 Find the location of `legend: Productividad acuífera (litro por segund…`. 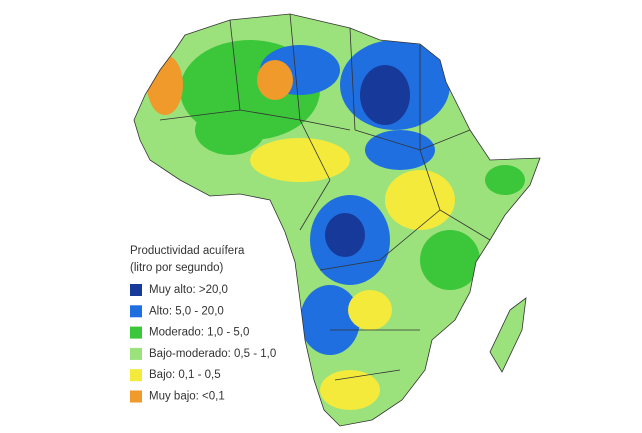

legend: Productividad acuífera (litro por segund… is located at coordinates (203, 324).